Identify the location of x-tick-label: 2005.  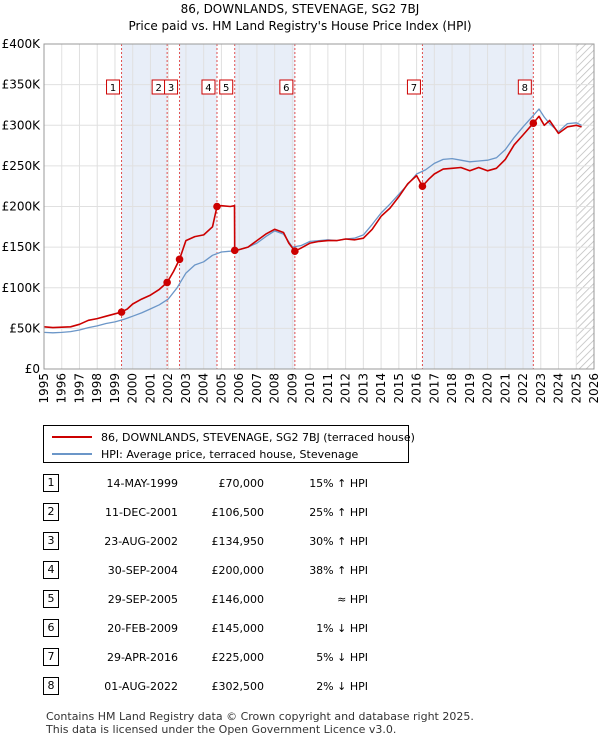
(221, 388).